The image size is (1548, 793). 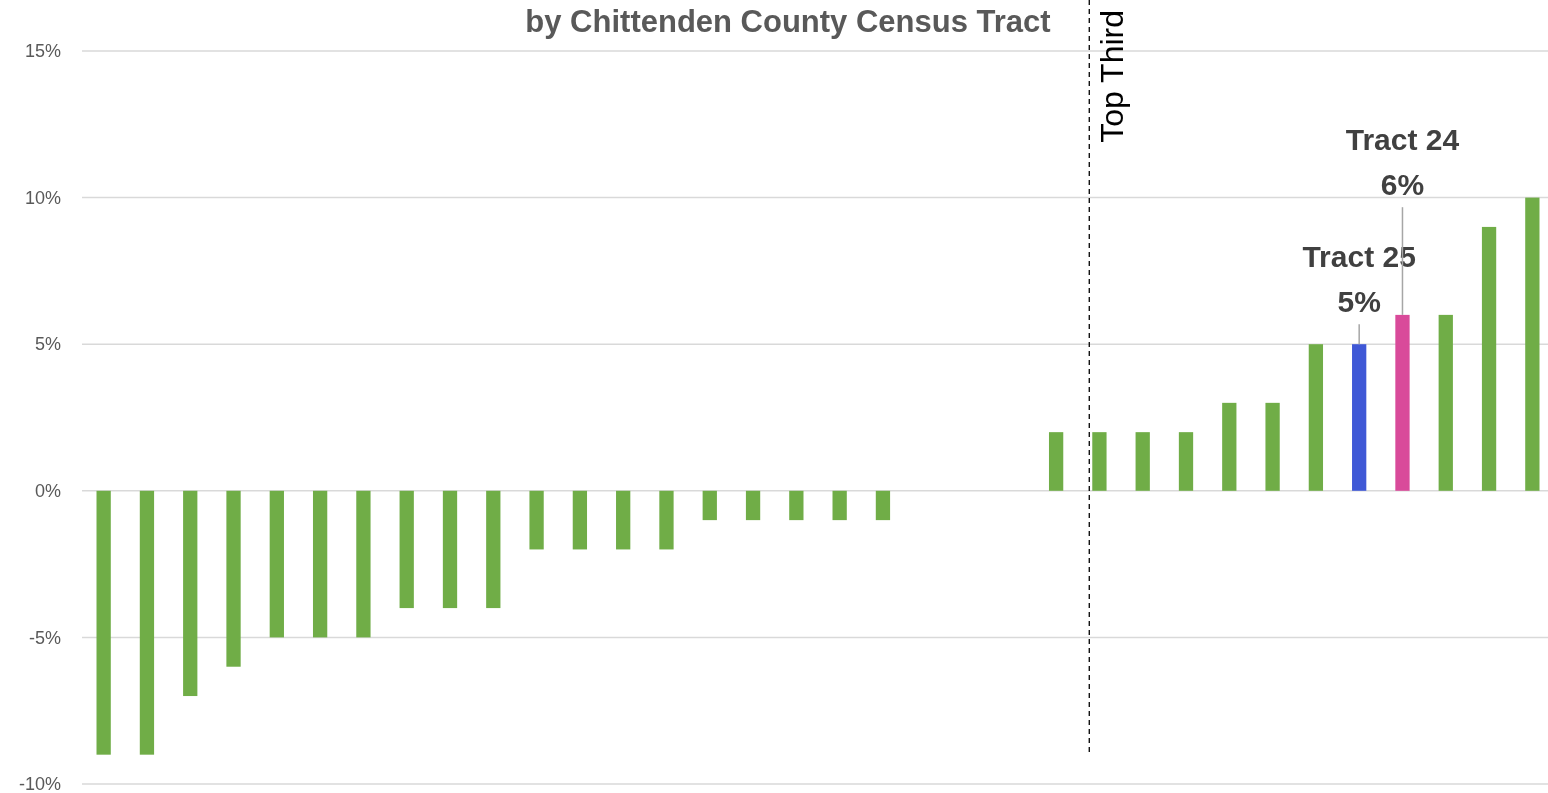 I want to click on annotation: Top Third, so click(x=1112, y=76).